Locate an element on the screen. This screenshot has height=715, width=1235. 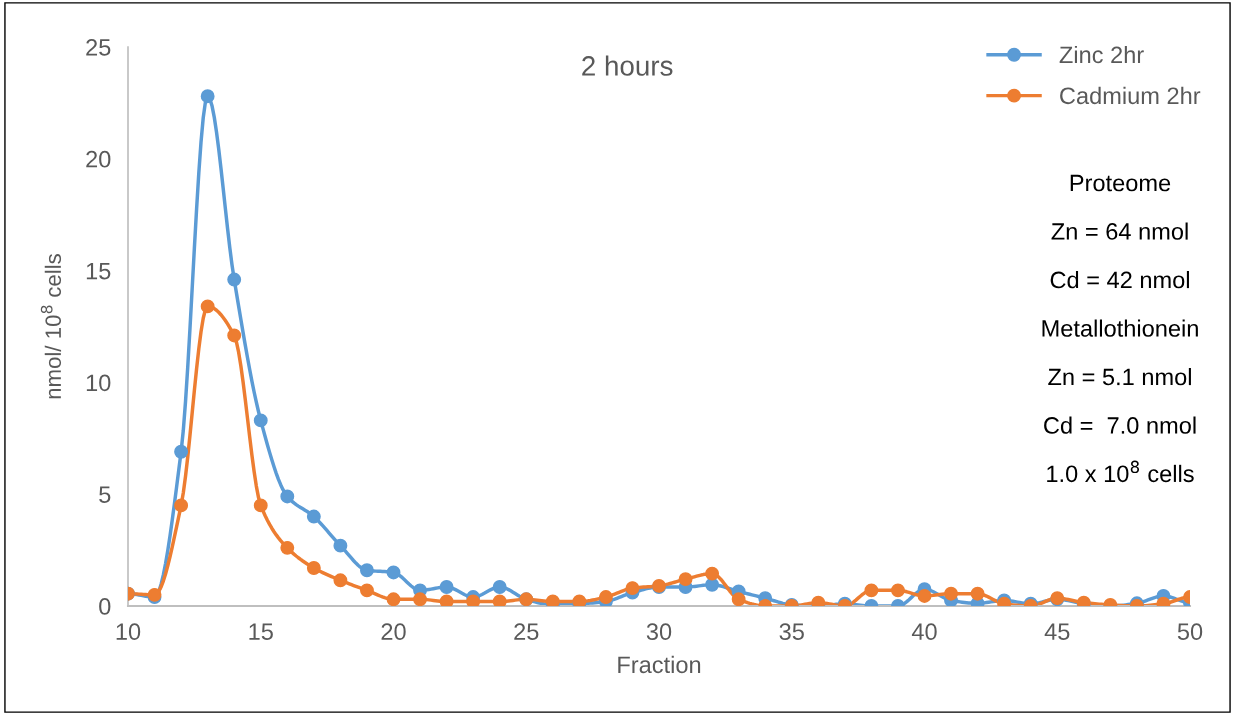
x-axis-title: Fraction is located at coordinates (659, 664).